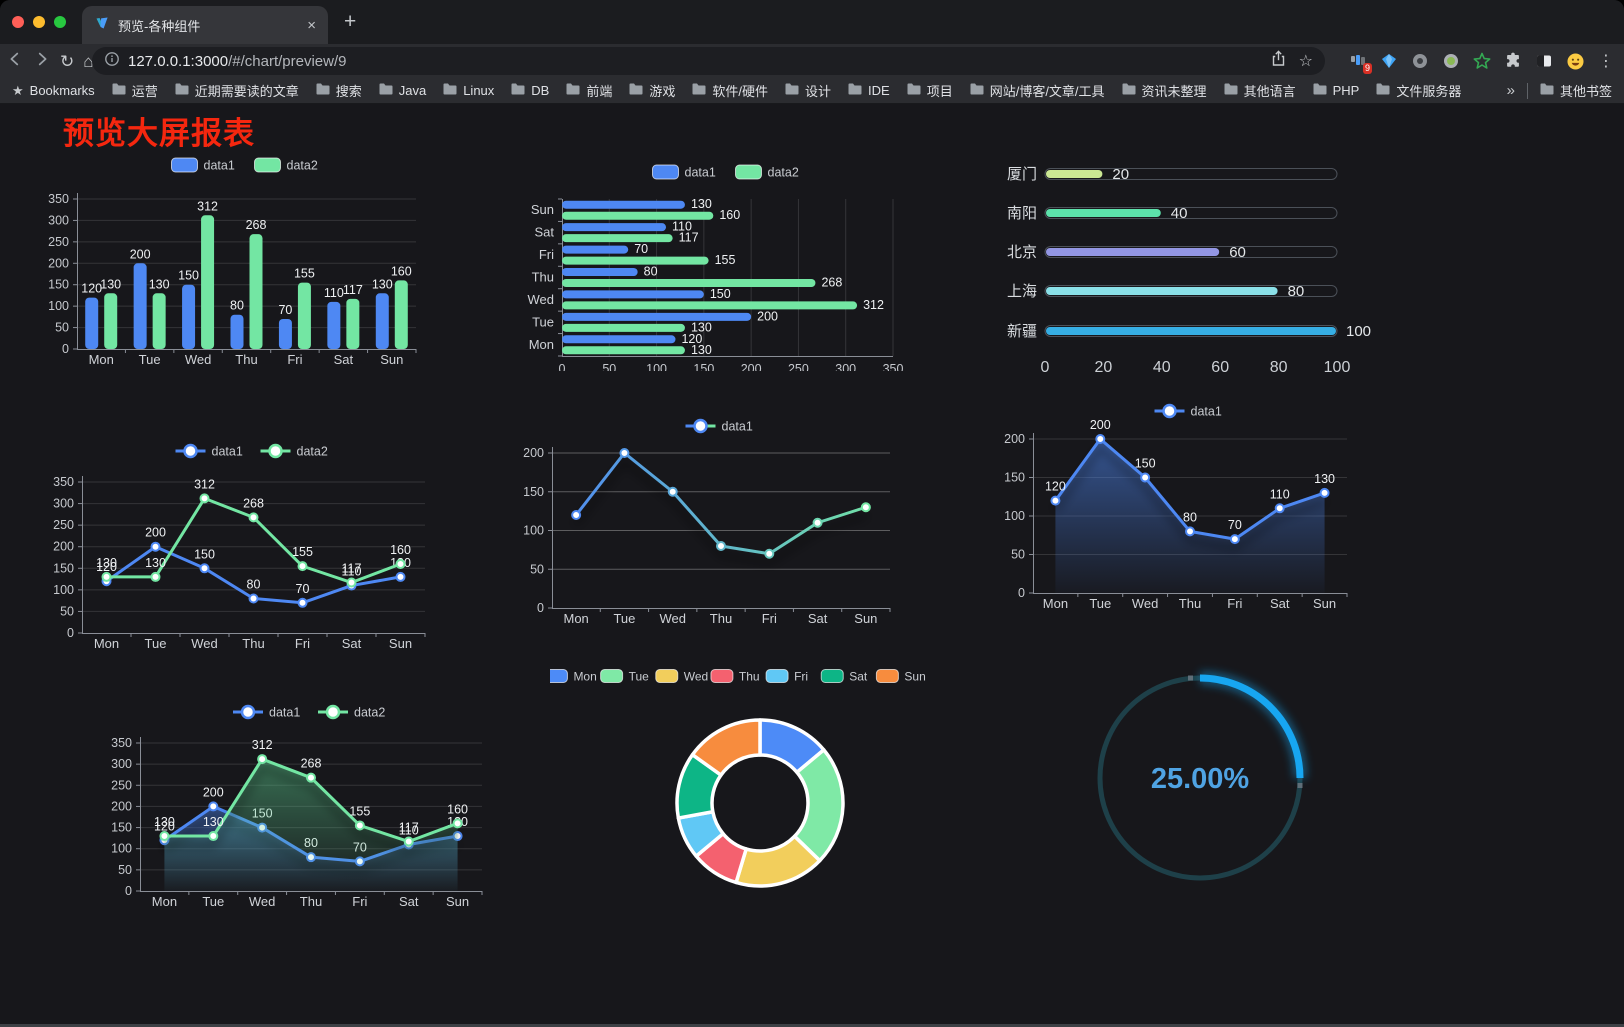 This screenshot has width=1624, height=1027. What do you see at coordinates (350, 21) in the screenshot?
I see `new-tab-button: +` at bounding box center [350, 21].